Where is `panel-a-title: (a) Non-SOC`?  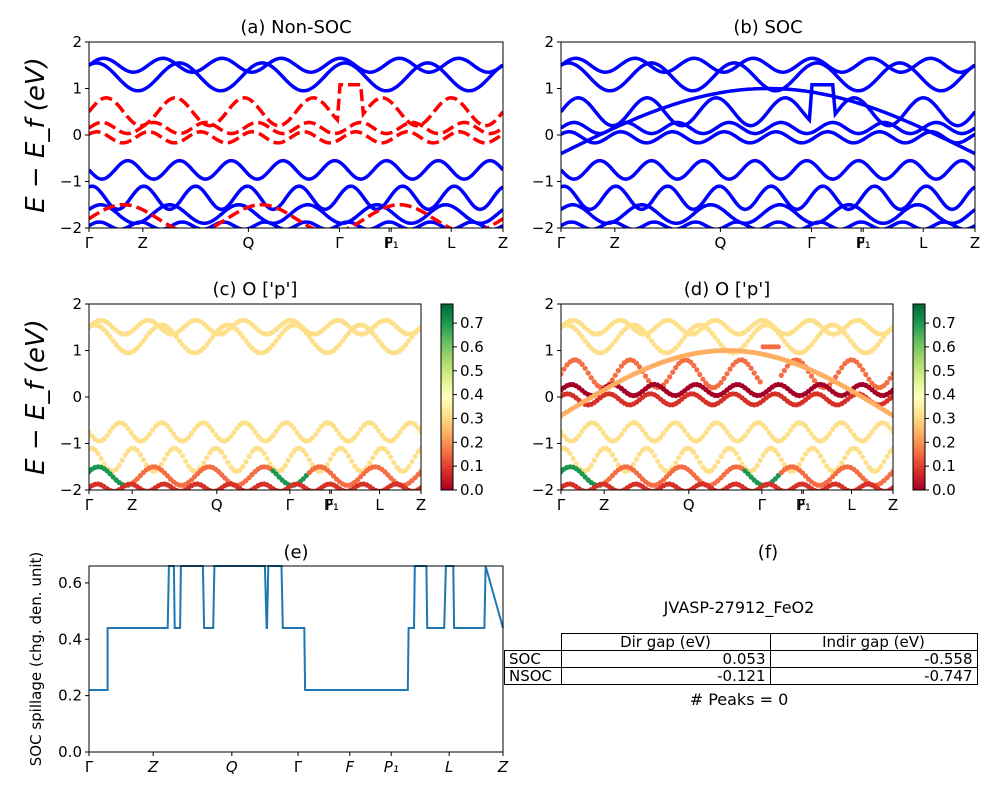 panel-a-title: (a) Non-SOC is located at coordinates (295, 27).